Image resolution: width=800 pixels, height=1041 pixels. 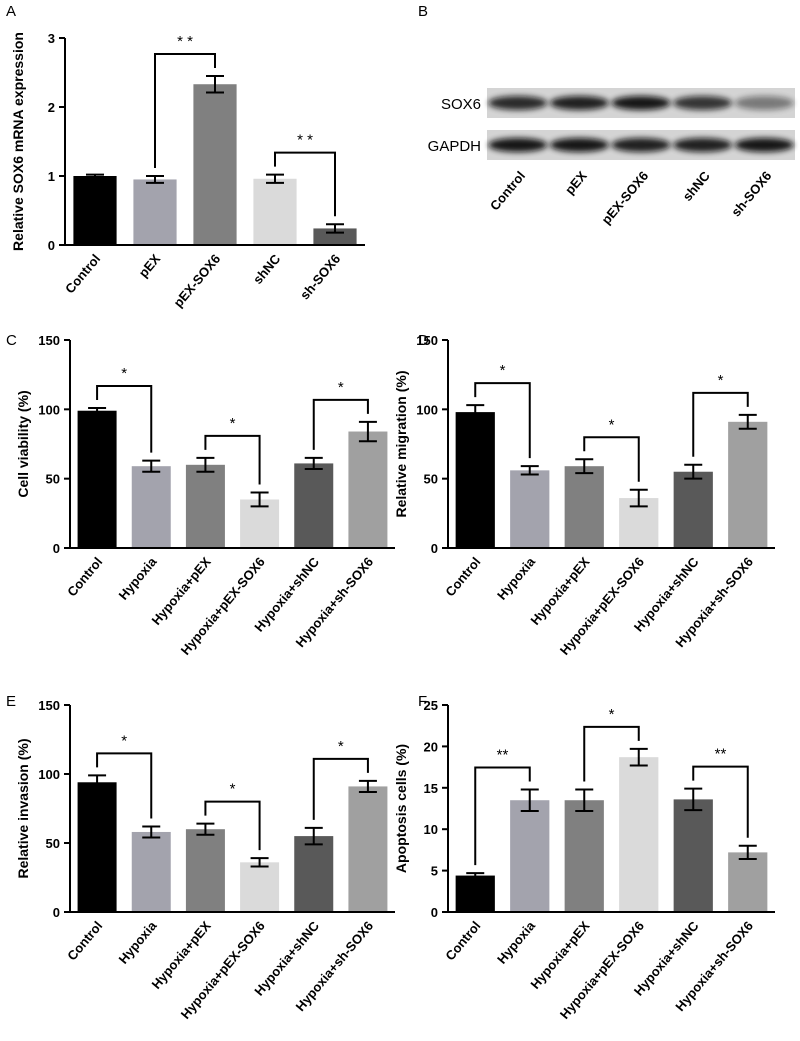 I want to click on y-tick-label: 1, so click(x=51, y=176).